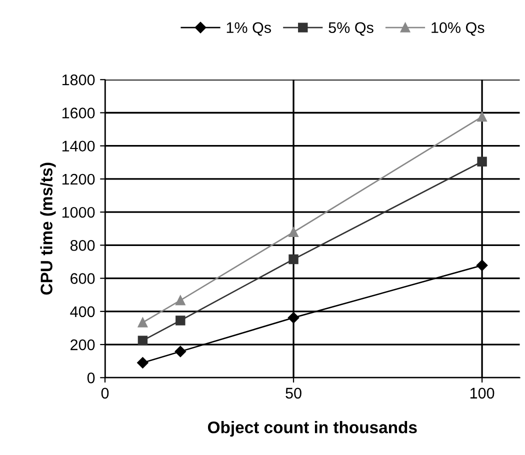 The image size is (525, 455). Describe the element at coordinates (82, 278) in the screenshot. I see `y-tick-label: 600` at that location.